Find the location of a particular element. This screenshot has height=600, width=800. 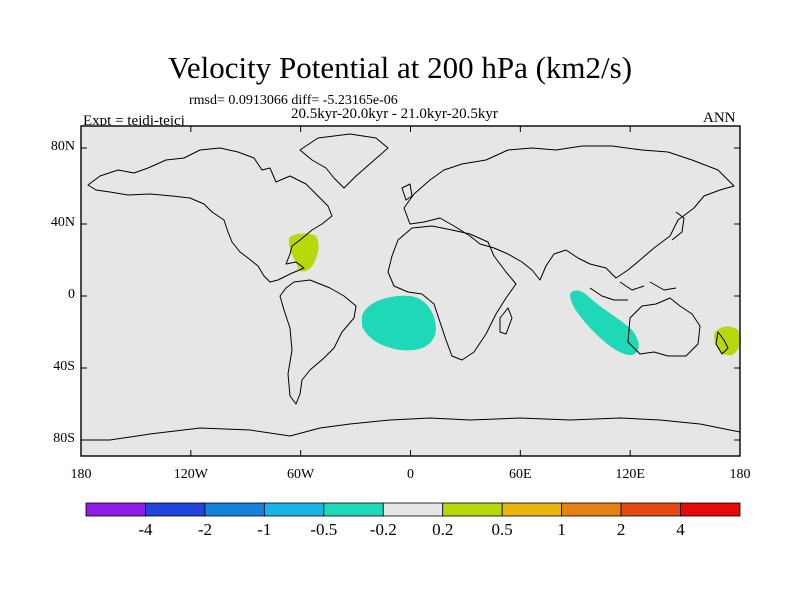

colorbar-label: -4 is located at coordinates (145, 529).